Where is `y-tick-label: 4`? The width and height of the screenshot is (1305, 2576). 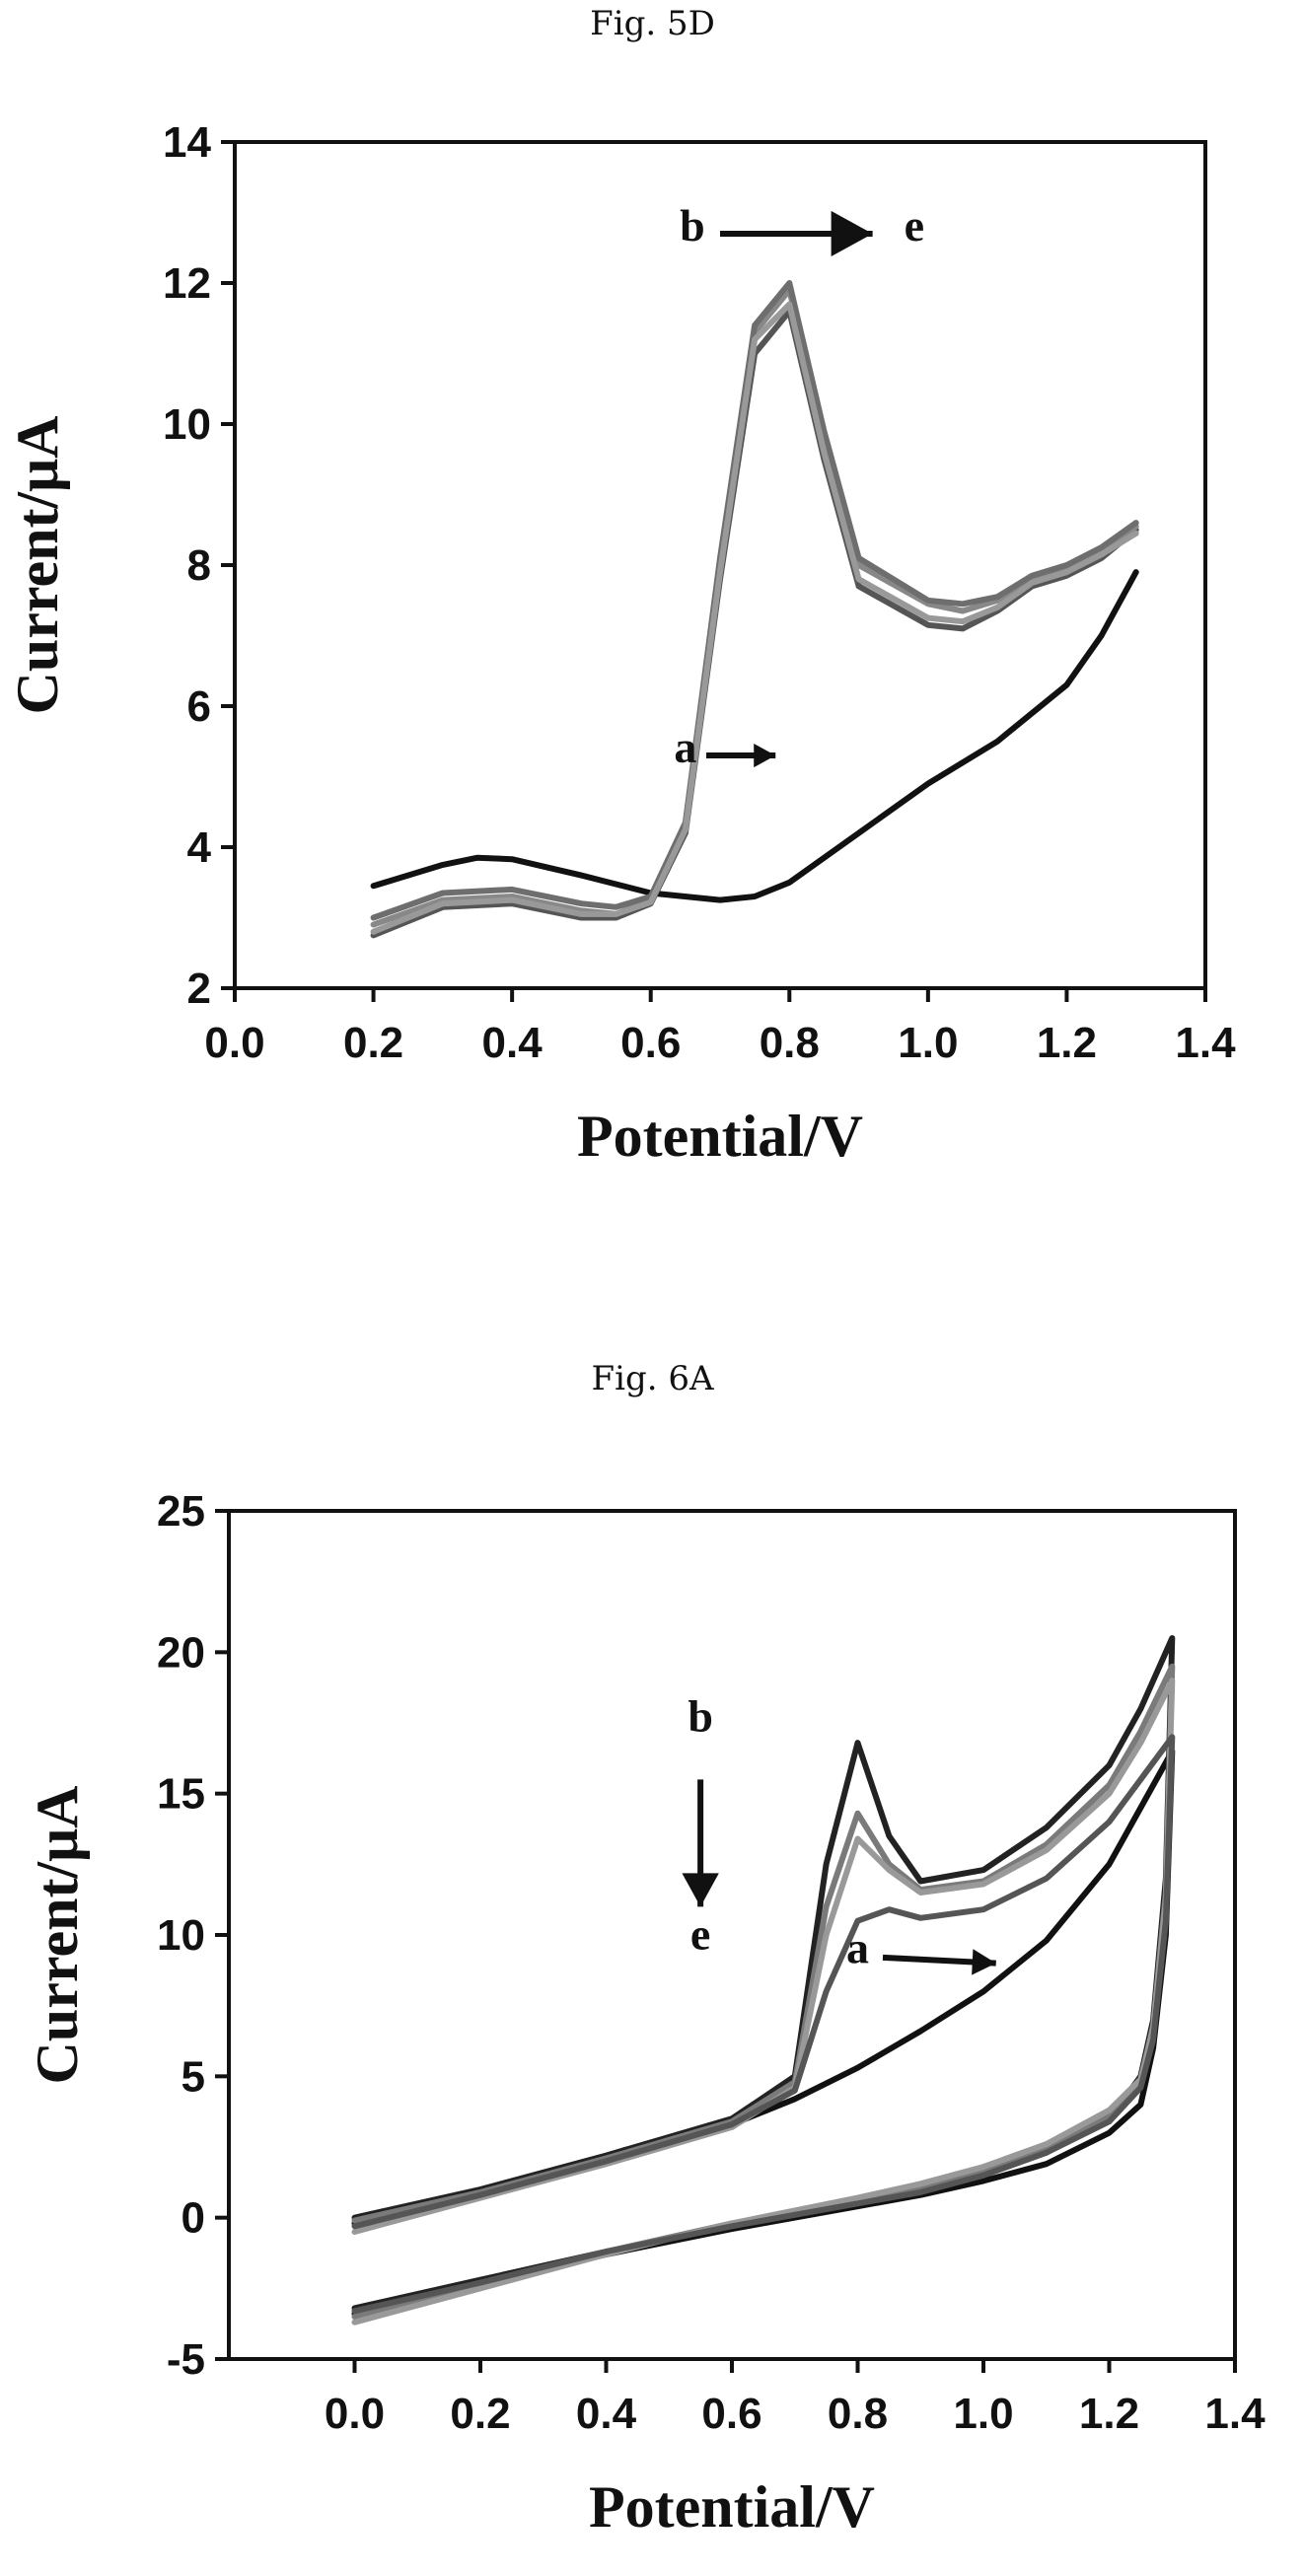
y-tick-label: 4 is located at coordinates (199, 847).